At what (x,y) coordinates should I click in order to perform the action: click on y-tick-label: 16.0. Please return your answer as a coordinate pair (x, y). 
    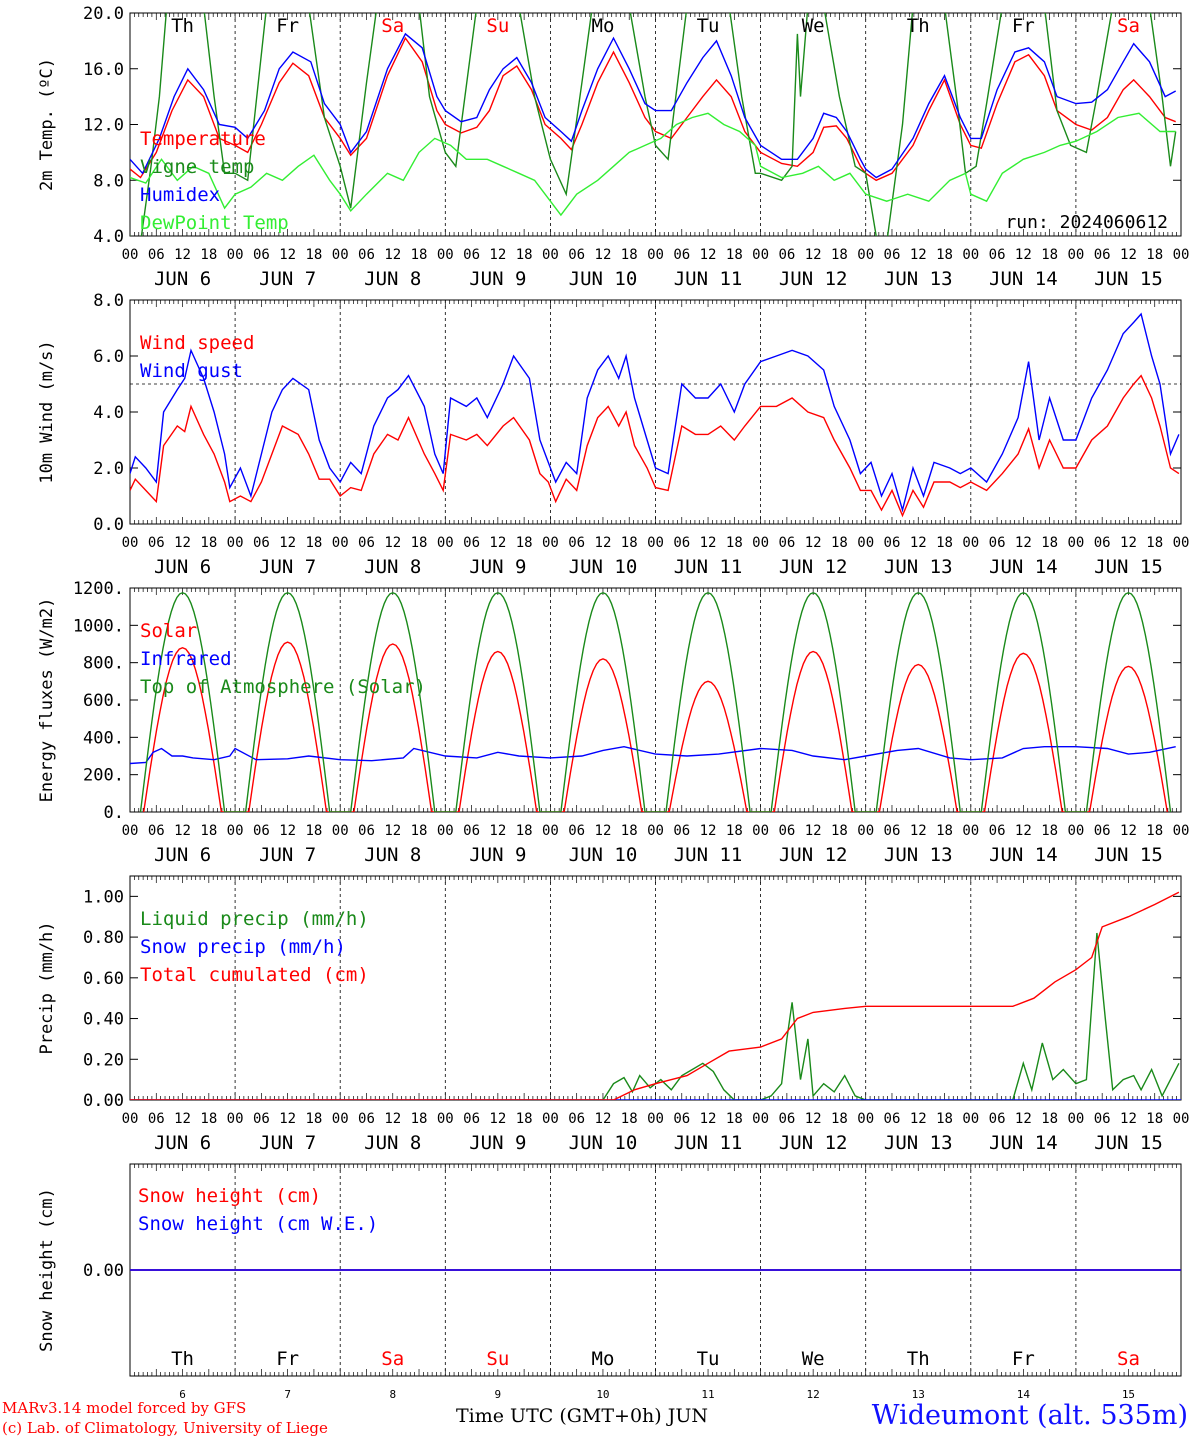
    Looking at the image, I should click on (103, 70).